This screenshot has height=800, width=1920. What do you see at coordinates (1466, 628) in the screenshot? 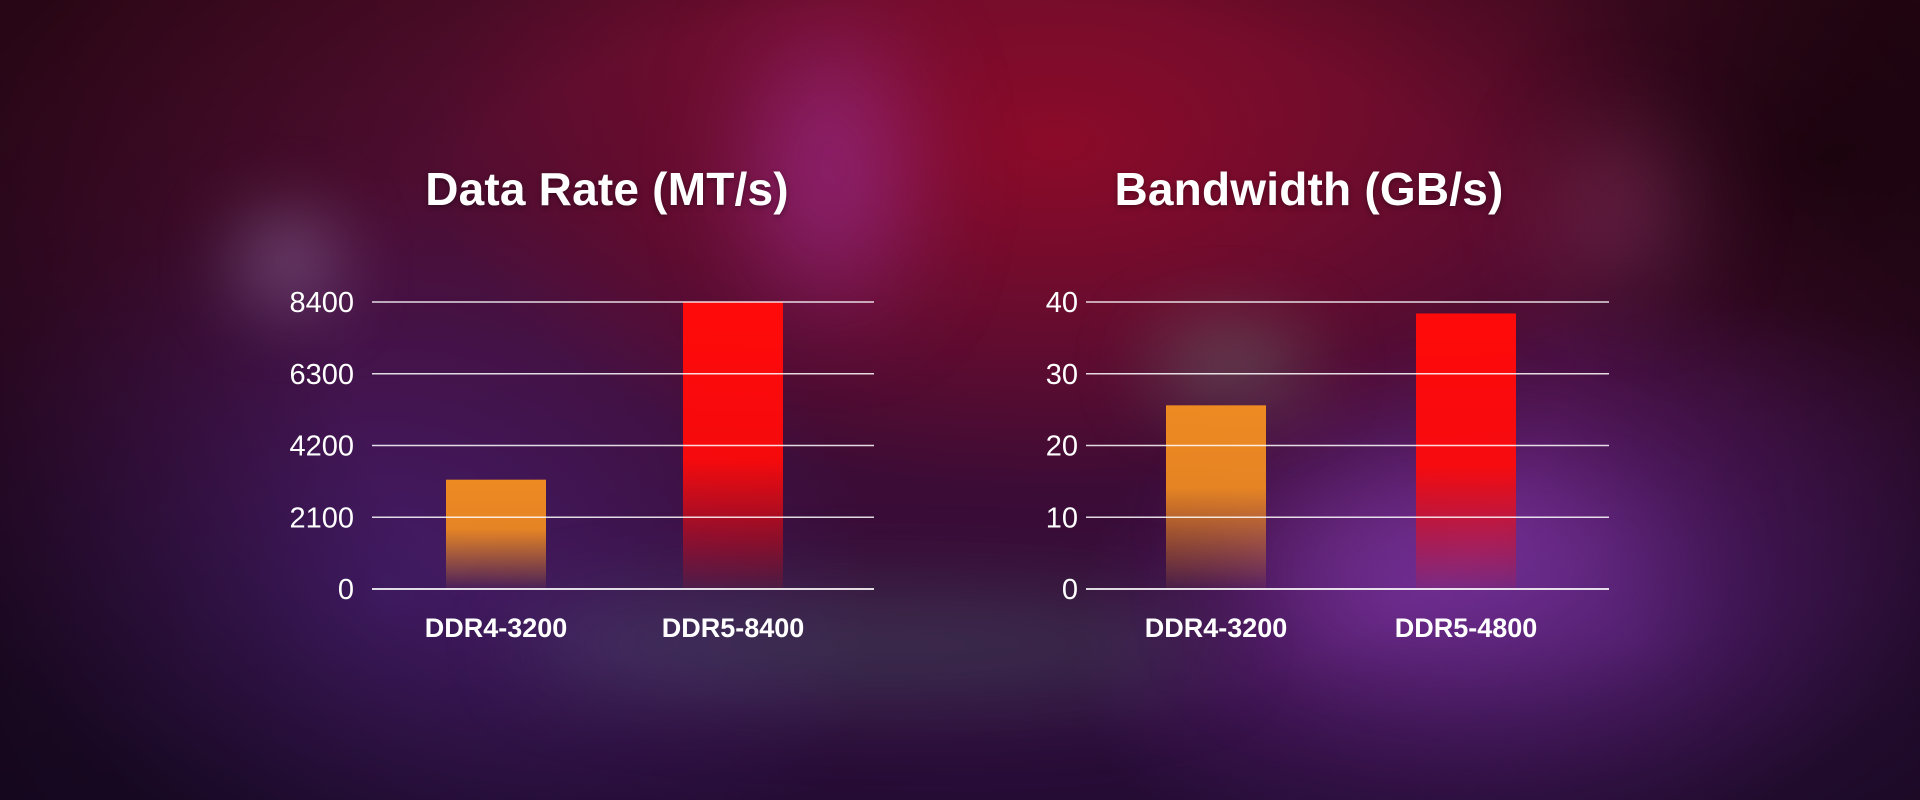
I see `x-category-label: DDR5-4800` at bounding box center [1466, 628].